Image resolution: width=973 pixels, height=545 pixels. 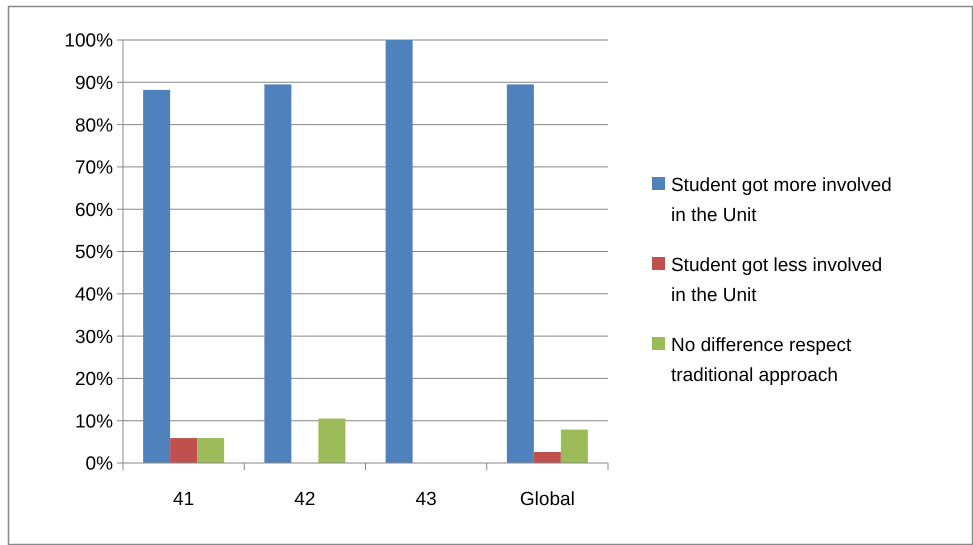 What do you see at coordinates (100, 464) in the screenshot?
I see `y-tick-label: 0%` at bounding box center [100, 464].